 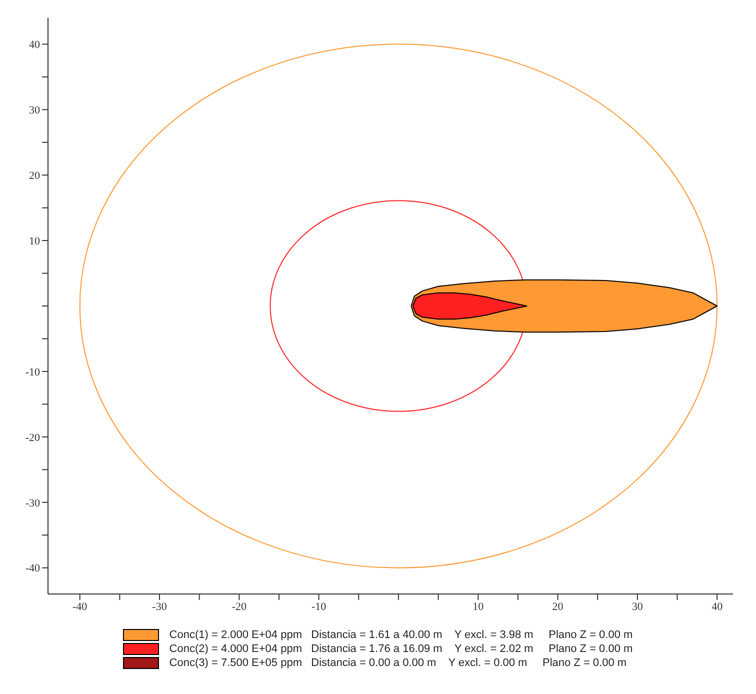 What do you see at coordinates (34, 45) in the screenshot?
I see `y-tick-label: 40` at bounding box center [34, 45].